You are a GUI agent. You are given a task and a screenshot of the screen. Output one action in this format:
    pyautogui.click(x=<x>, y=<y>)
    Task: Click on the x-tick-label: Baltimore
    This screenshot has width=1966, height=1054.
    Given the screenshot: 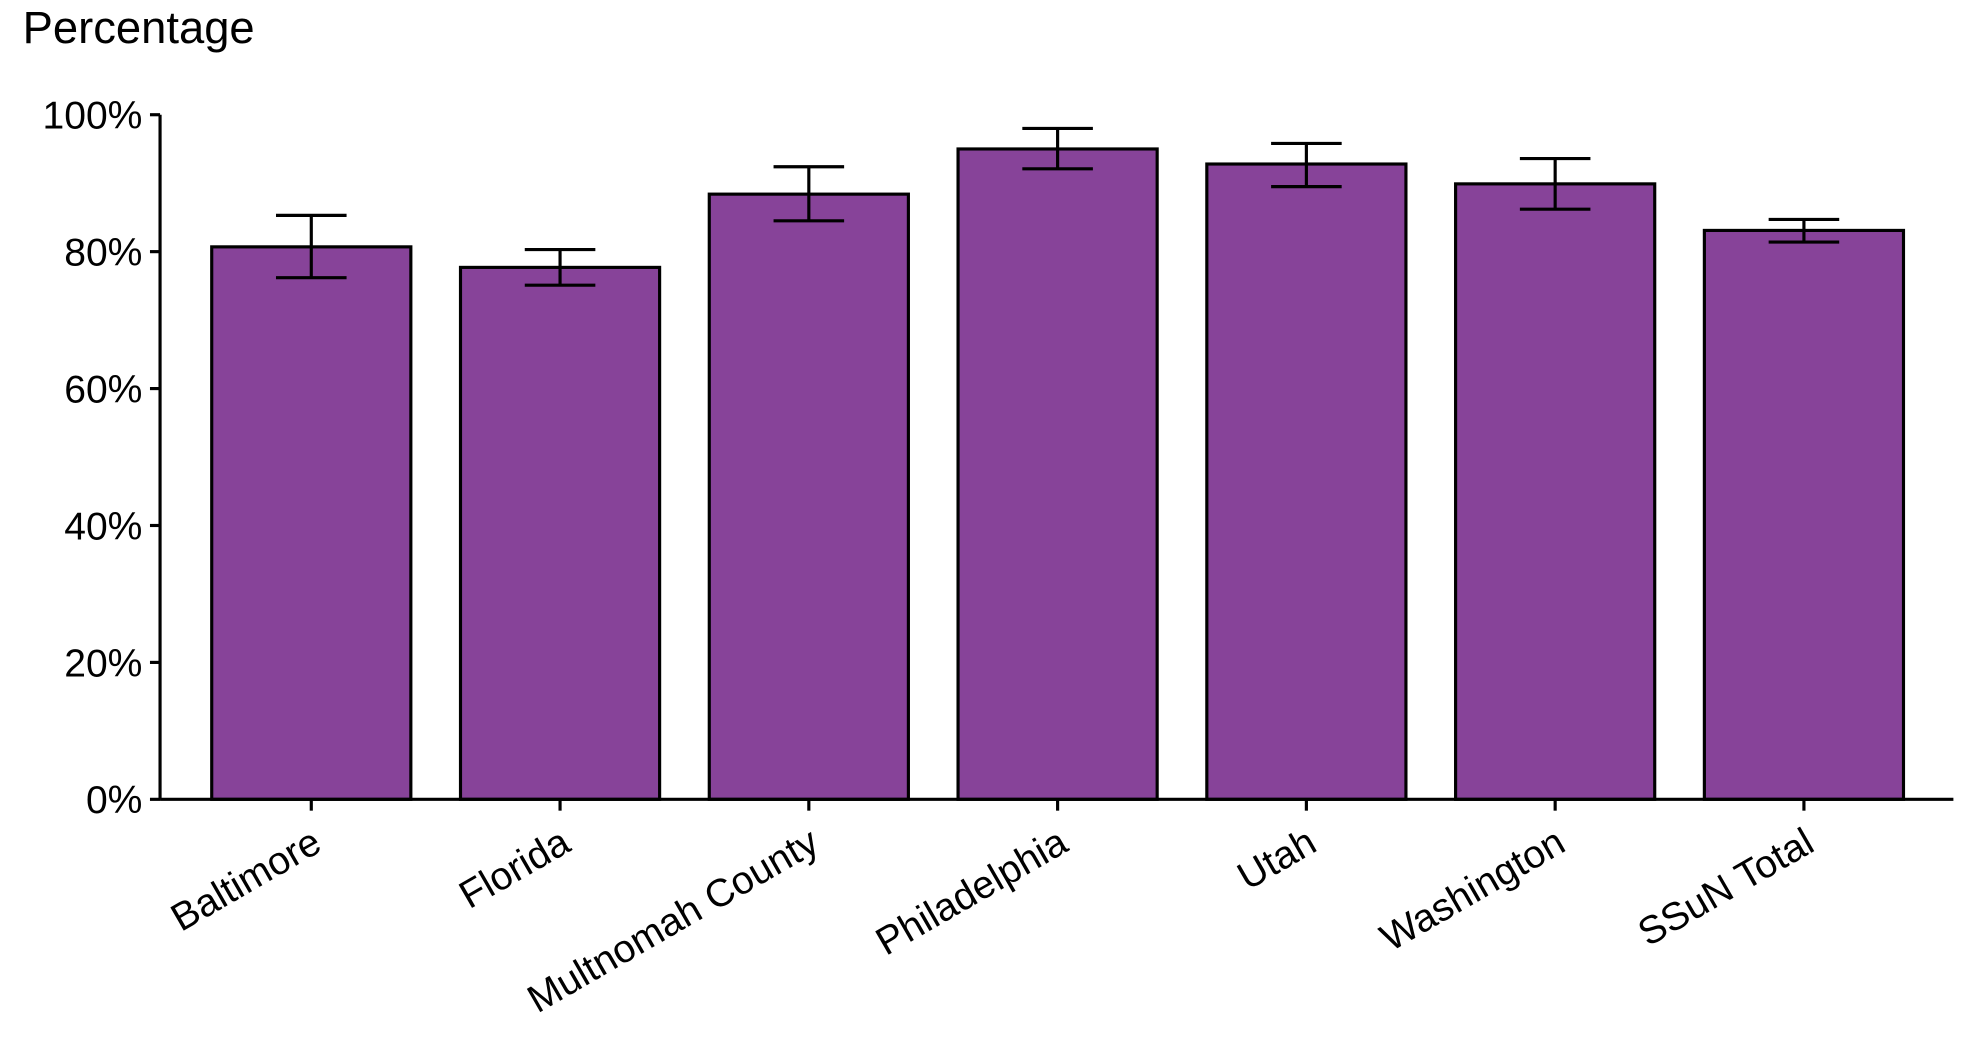 What is the action you would take?
    pyautogui.click(x=246, y=880)
    